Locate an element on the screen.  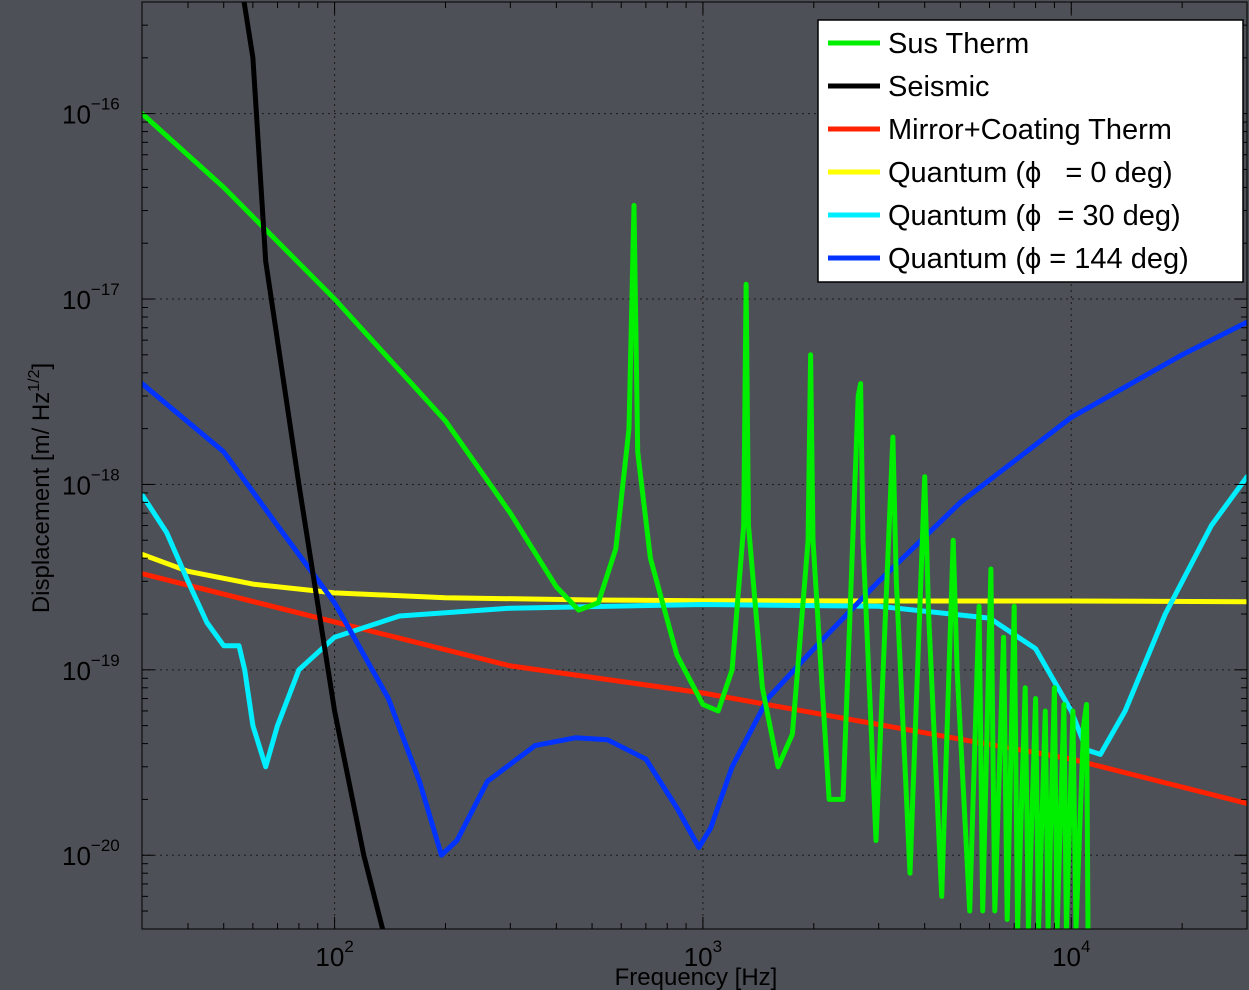
legend-label: Seismic is located at coordinates (939, 87).